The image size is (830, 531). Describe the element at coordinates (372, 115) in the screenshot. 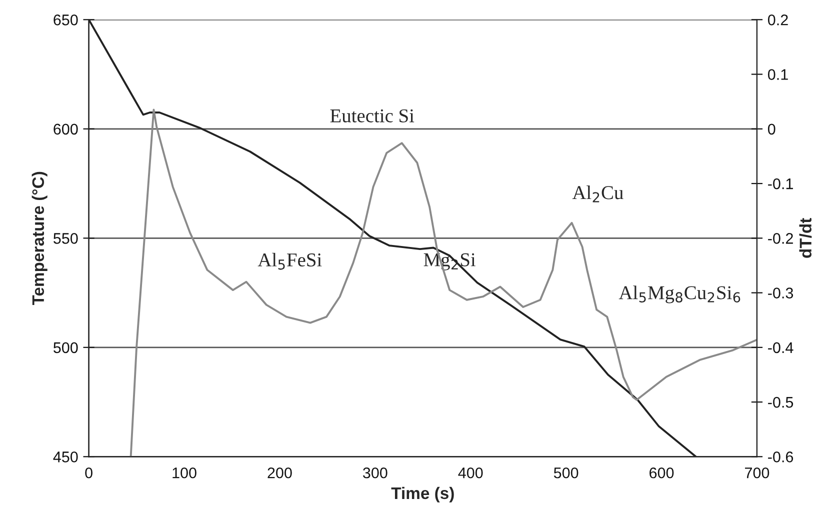

I see `annotation: Eutectic Si` at that location.